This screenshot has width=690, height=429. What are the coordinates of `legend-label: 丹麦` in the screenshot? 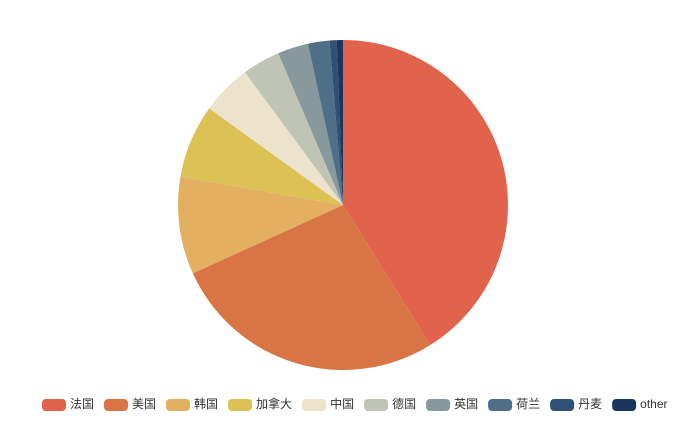 It's located at (590, 404).